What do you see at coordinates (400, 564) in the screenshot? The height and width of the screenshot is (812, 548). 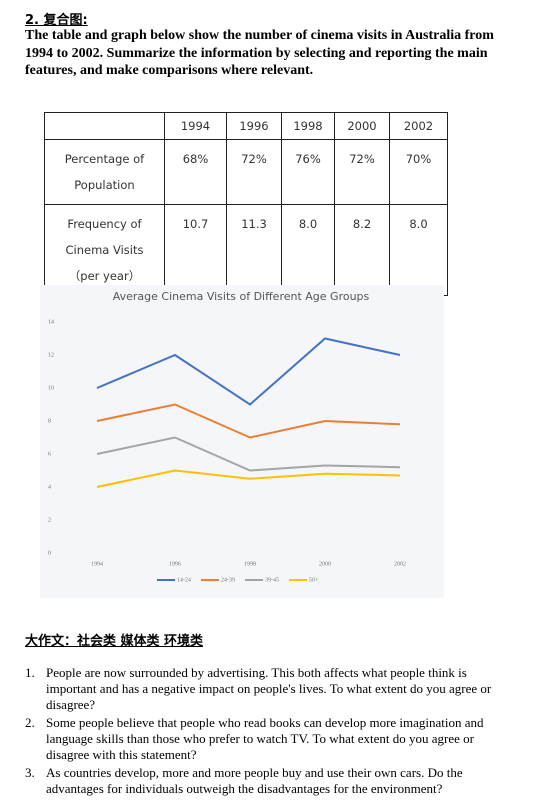 I see `x-tick-label: 2002` at bounding box center [400, 564].